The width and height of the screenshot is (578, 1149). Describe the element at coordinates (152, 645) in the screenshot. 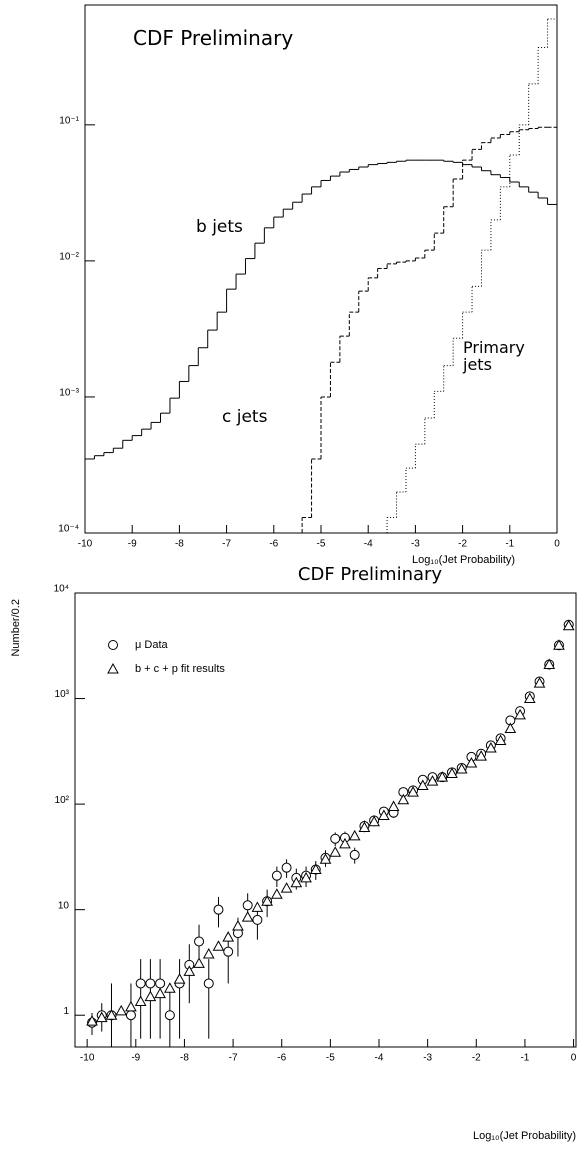

I see `legend-label: μ Data` at that location.